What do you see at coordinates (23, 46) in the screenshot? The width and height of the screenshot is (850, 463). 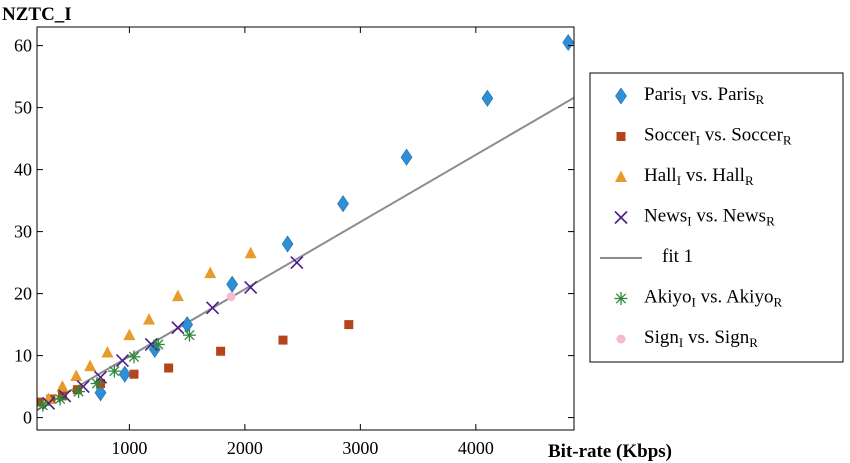 I see `y-tick-label: 60` at bounding box center [23, 46].